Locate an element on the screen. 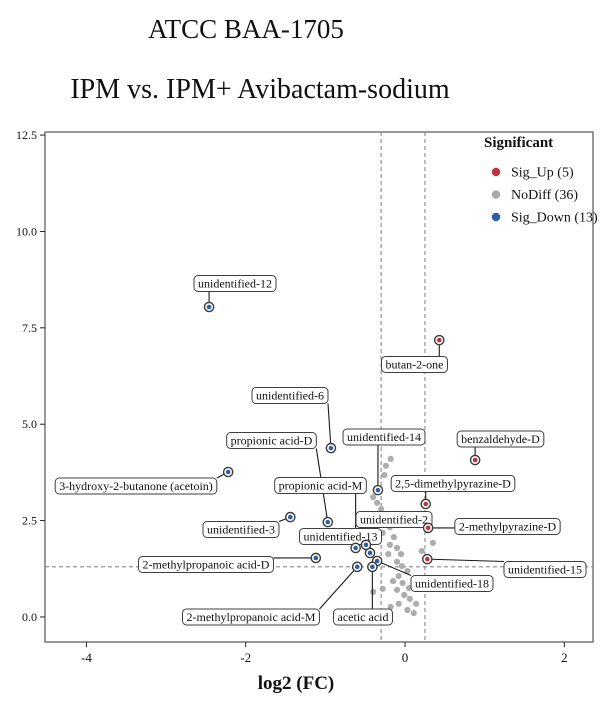 Image resolution: width=611 pixels, height=704 pixels. point-label-text: propionic acid-M is located at coordinates (321, 486).